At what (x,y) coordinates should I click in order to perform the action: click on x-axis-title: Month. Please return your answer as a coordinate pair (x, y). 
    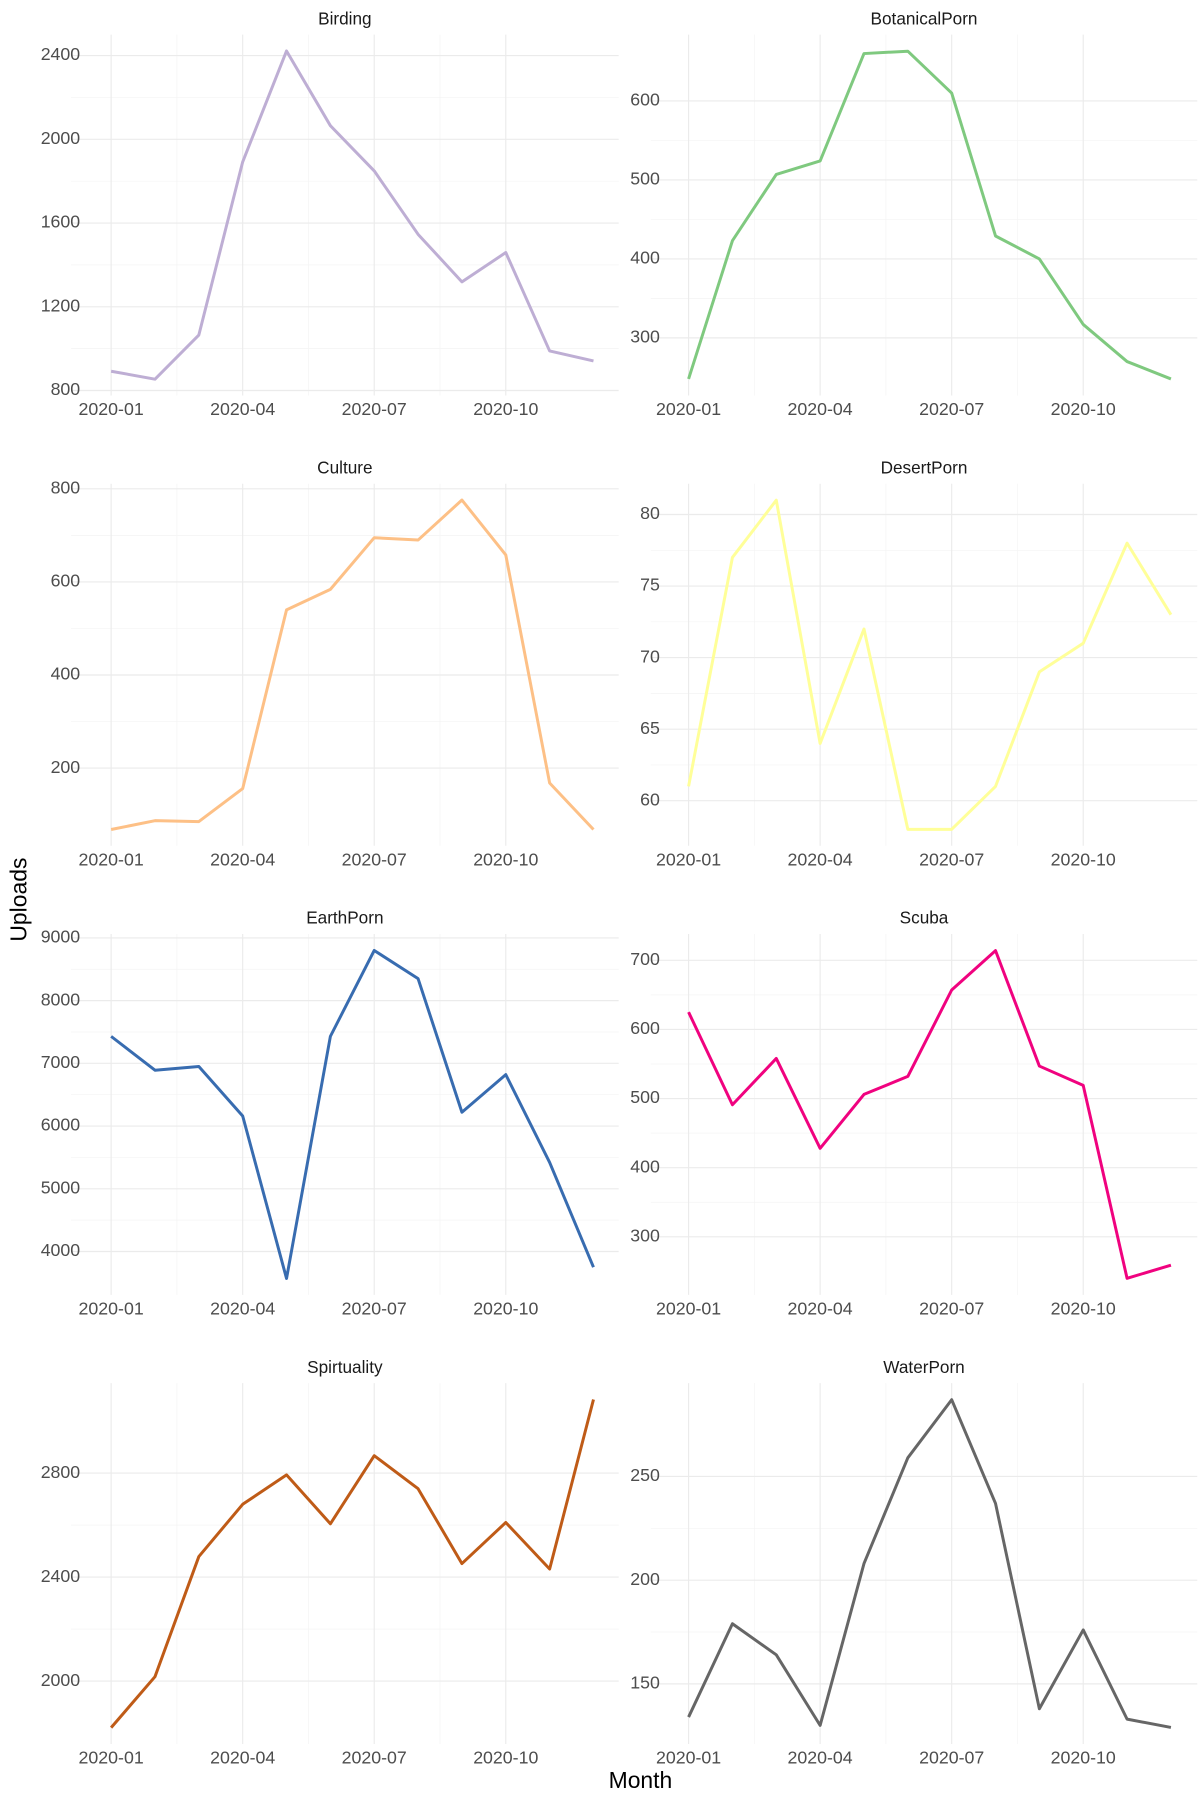
    Looking at the image, I should click on (641, 1780).